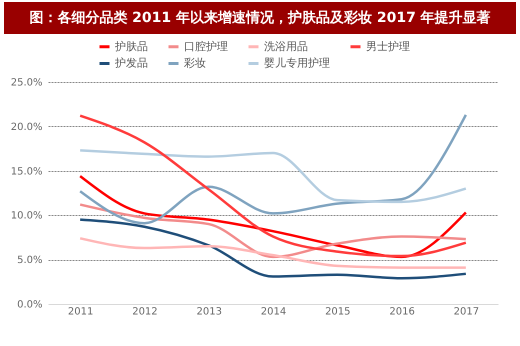 The image size is (520, 346). What do you see at coordinates (206, 46) in the screenshot?
I see `legend-label: 口腔护理` at bounding box center [206, 46].